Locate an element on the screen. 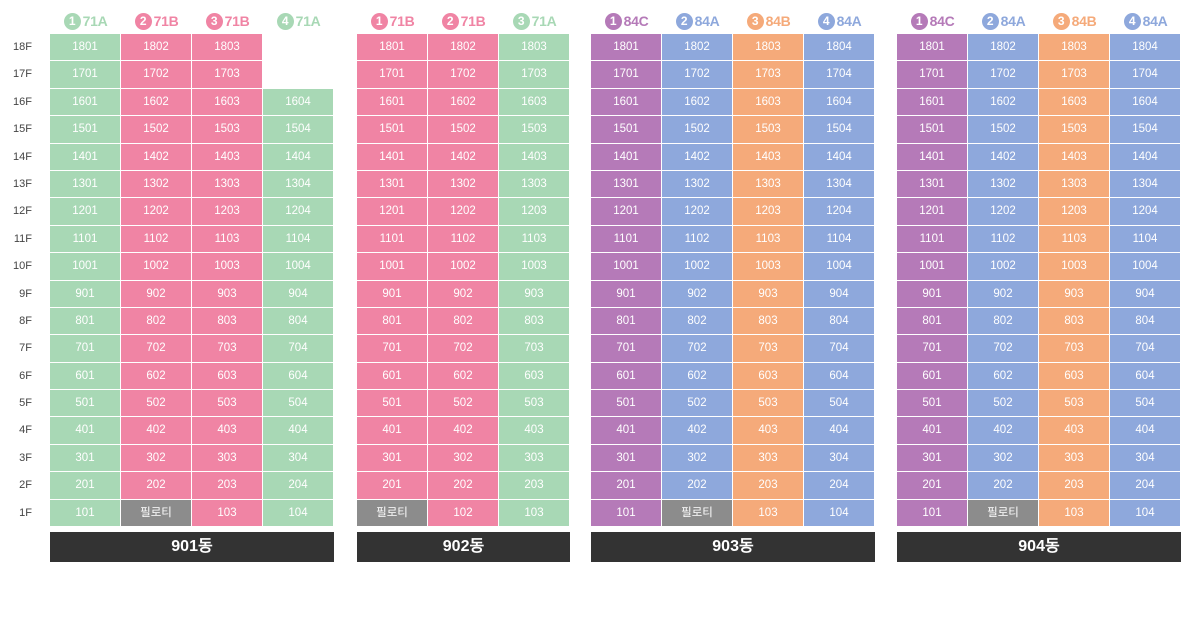 This screenshot has height=633, width=1200. unit-cell: 1402 is located at coordinates (156, 157).